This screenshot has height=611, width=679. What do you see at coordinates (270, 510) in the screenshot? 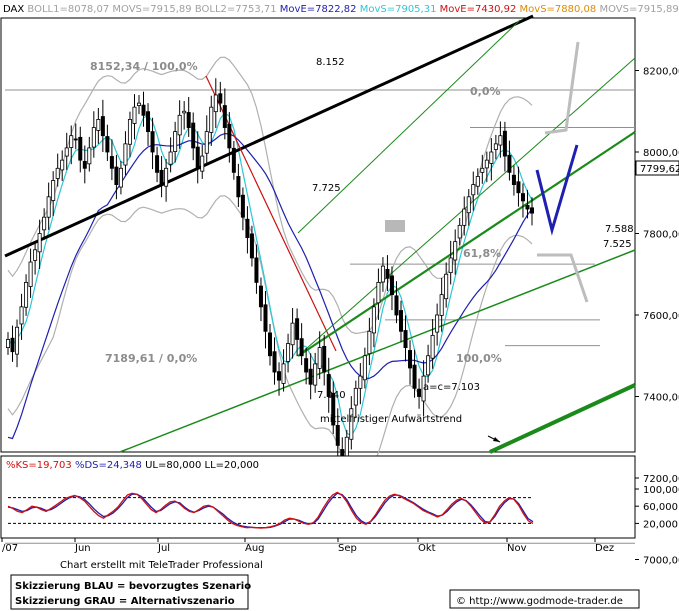
I see `osc-ks-line` at bounding box center [270, 510].